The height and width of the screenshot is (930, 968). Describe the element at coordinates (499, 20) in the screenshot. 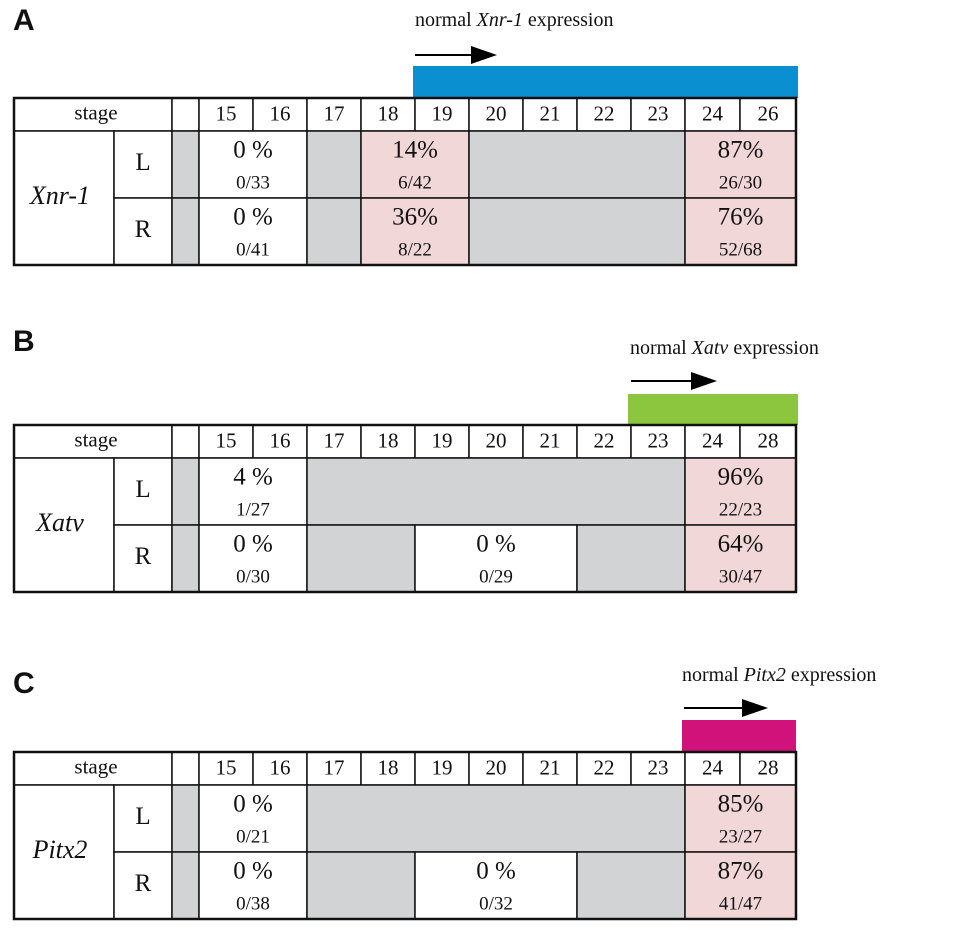

I see `caption-gene: Xnr-1` at that location.